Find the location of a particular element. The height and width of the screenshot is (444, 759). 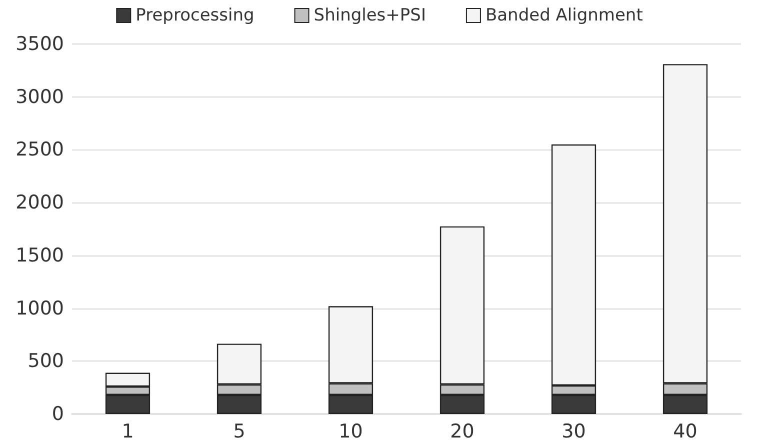

y-tick-label: 1000 is located at coordinates (40, 308).